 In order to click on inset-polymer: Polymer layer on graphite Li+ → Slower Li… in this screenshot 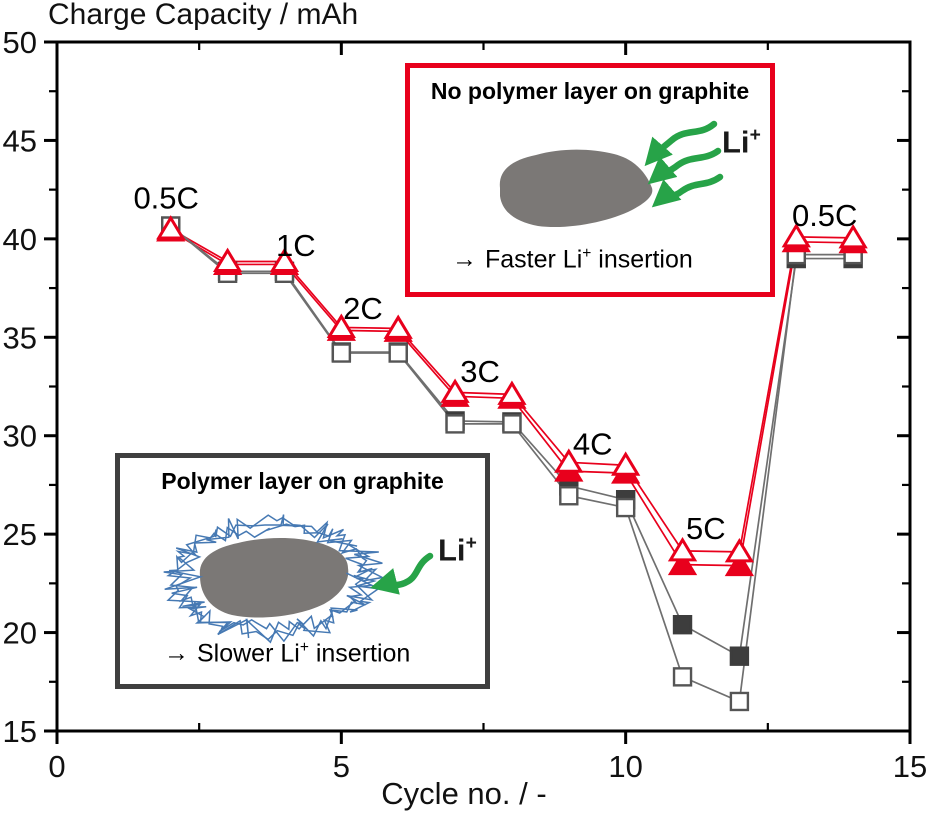, I will do `click(302, 571)`.